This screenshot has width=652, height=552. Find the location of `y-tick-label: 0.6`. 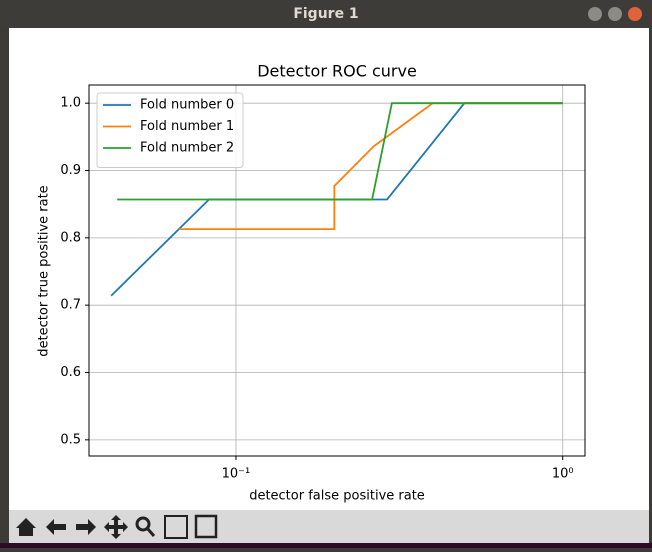

y-tick-label: 0.6 is located at coordinates (70, 372).